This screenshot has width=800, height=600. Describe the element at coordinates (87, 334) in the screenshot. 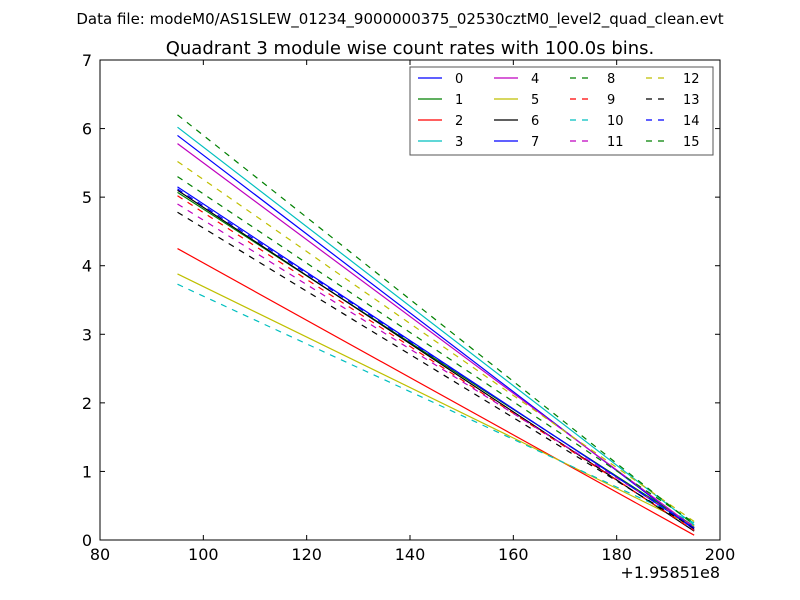

I see `y-tick-label: 3` at that location.